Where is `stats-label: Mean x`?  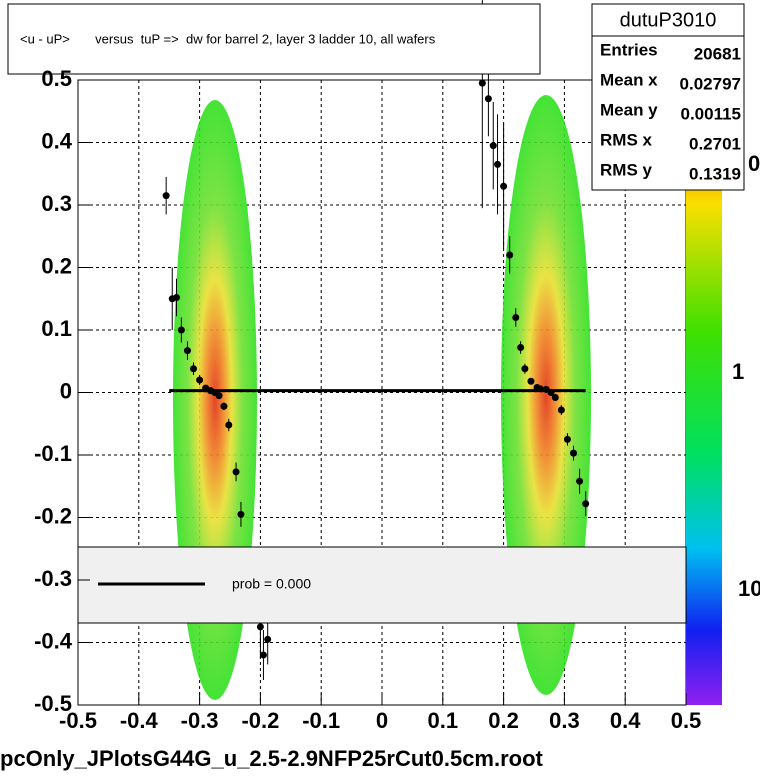 stats-label: Mean x is located at coordinates (629, 79).